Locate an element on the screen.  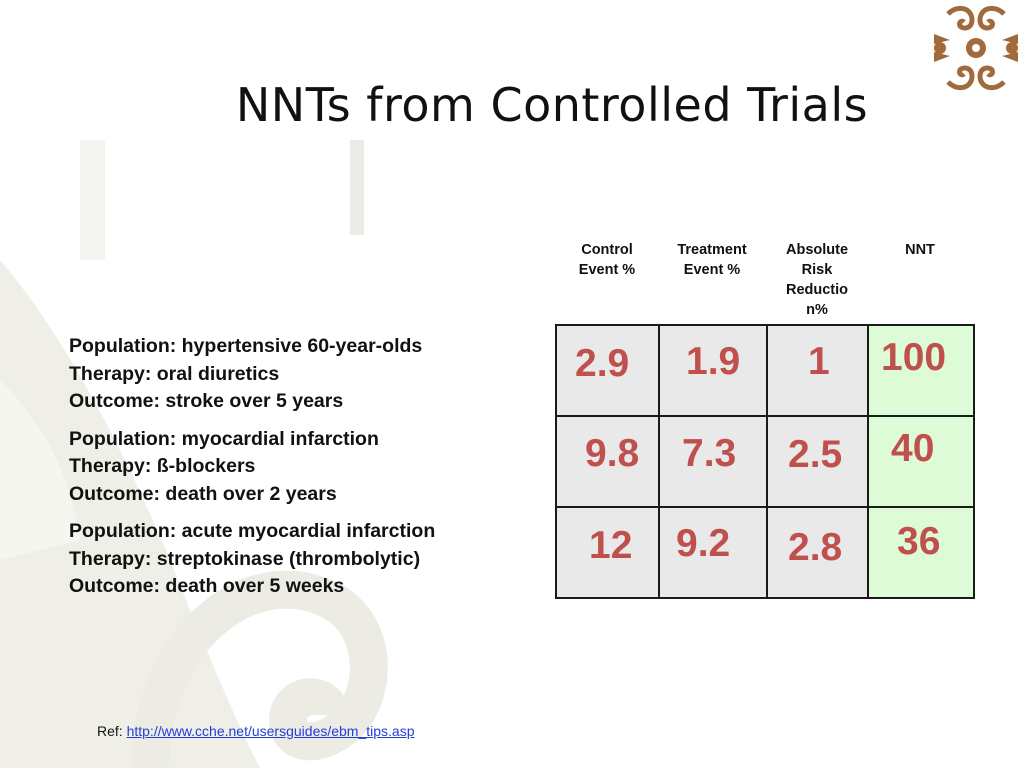
table-cell: 7.3 is located at coordinates (713, 461).